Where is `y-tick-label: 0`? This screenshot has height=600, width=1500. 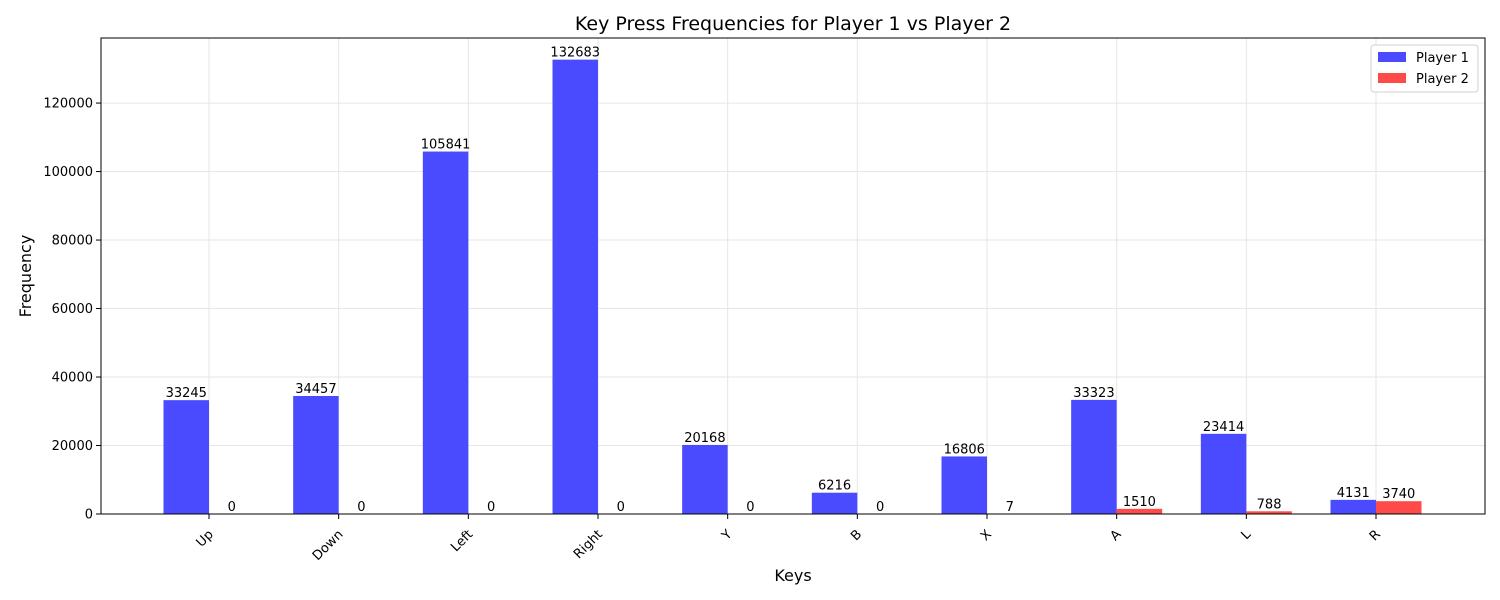 y-tick-label: 0 is located at coordinates (89, 515).